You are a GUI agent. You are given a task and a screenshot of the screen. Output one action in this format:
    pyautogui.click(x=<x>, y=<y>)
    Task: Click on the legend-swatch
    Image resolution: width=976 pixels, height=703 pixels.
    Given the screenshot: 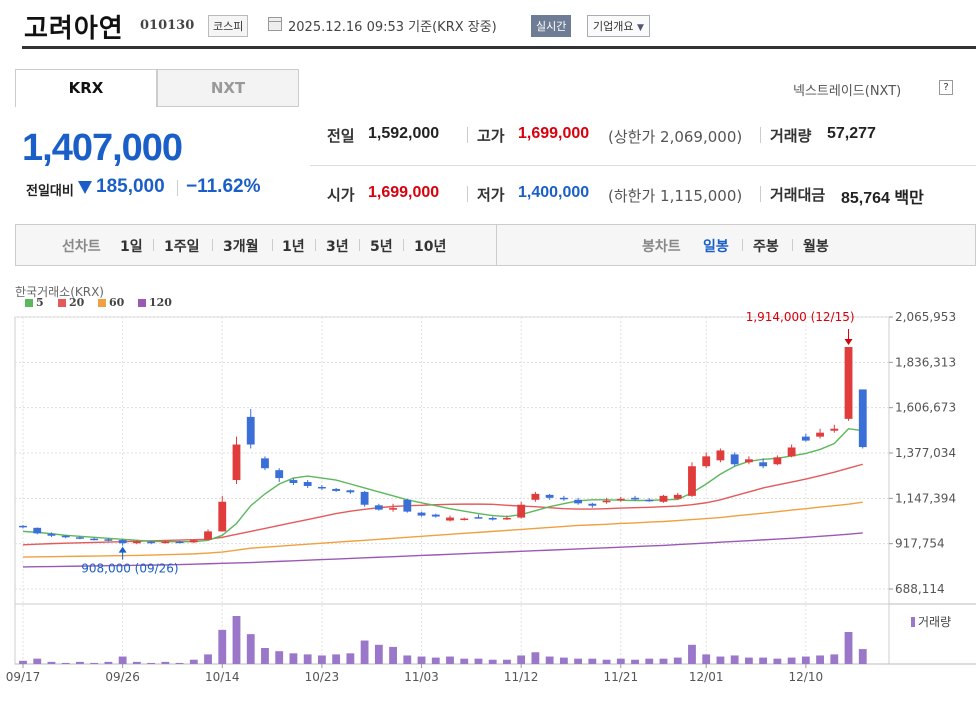 What is the action you would take?
    pyautogui.click(x=102, y=303)
    